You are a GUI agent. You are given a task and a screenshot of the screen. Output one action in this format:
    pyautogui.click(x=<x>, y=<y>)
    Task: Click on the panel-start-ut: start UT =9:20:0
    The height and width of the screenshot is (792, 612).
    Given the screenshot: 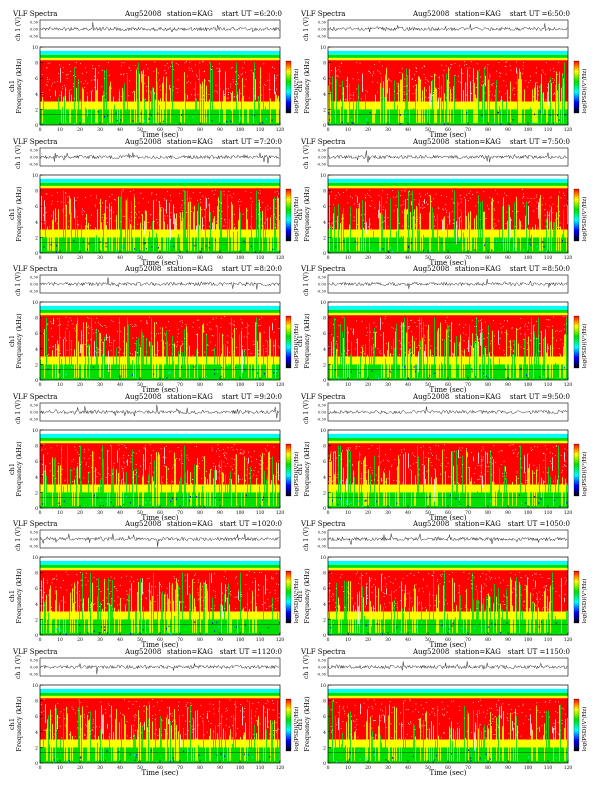 What is the action you would take?
    pyautogui.click(x=252, y=397)
    